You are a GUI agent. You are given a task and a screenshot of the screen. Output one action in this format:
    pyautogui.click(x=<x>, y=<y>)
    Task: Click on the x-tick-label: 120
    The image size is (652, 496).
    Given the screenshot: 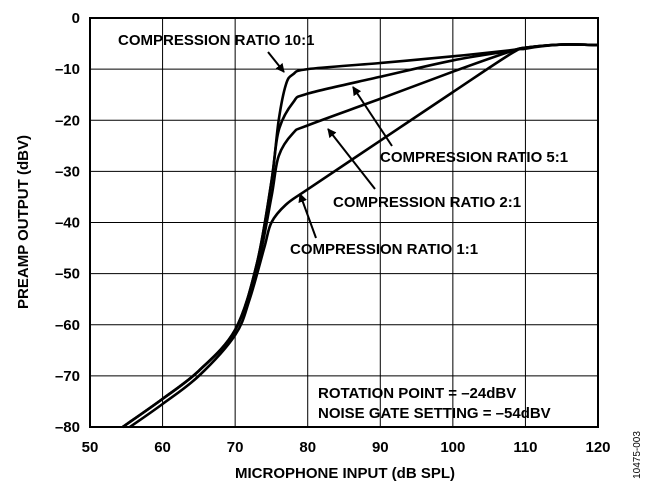 What is the action you would take?
    pyautogui.click(x=597, y=447)
    